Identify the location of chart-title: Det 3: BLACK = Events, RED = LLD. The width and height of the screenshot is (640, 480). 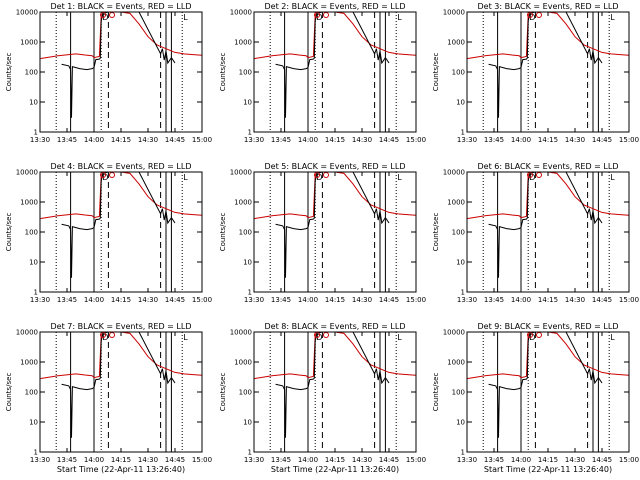
(548, 6).